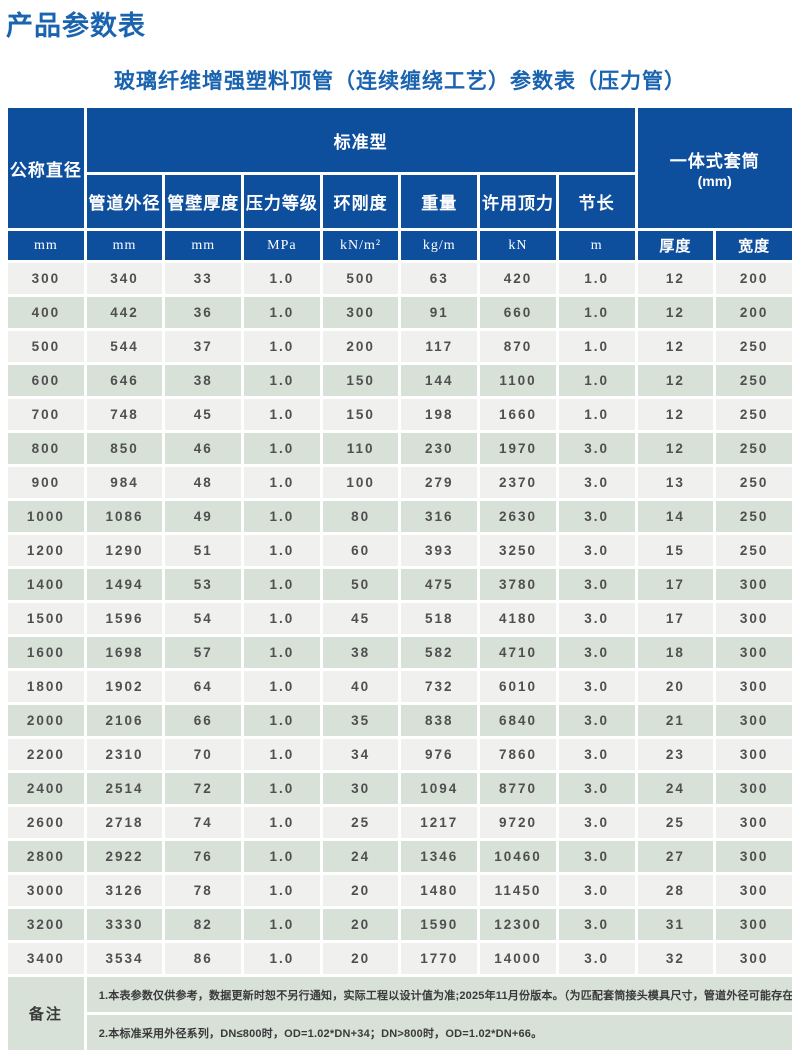 This screenshot has height=1064, width=800. Describe the element at coordinates (518, 201) in the screenshot. I see `col-header-allowable-jacking-force: 许用顶力` at that location.